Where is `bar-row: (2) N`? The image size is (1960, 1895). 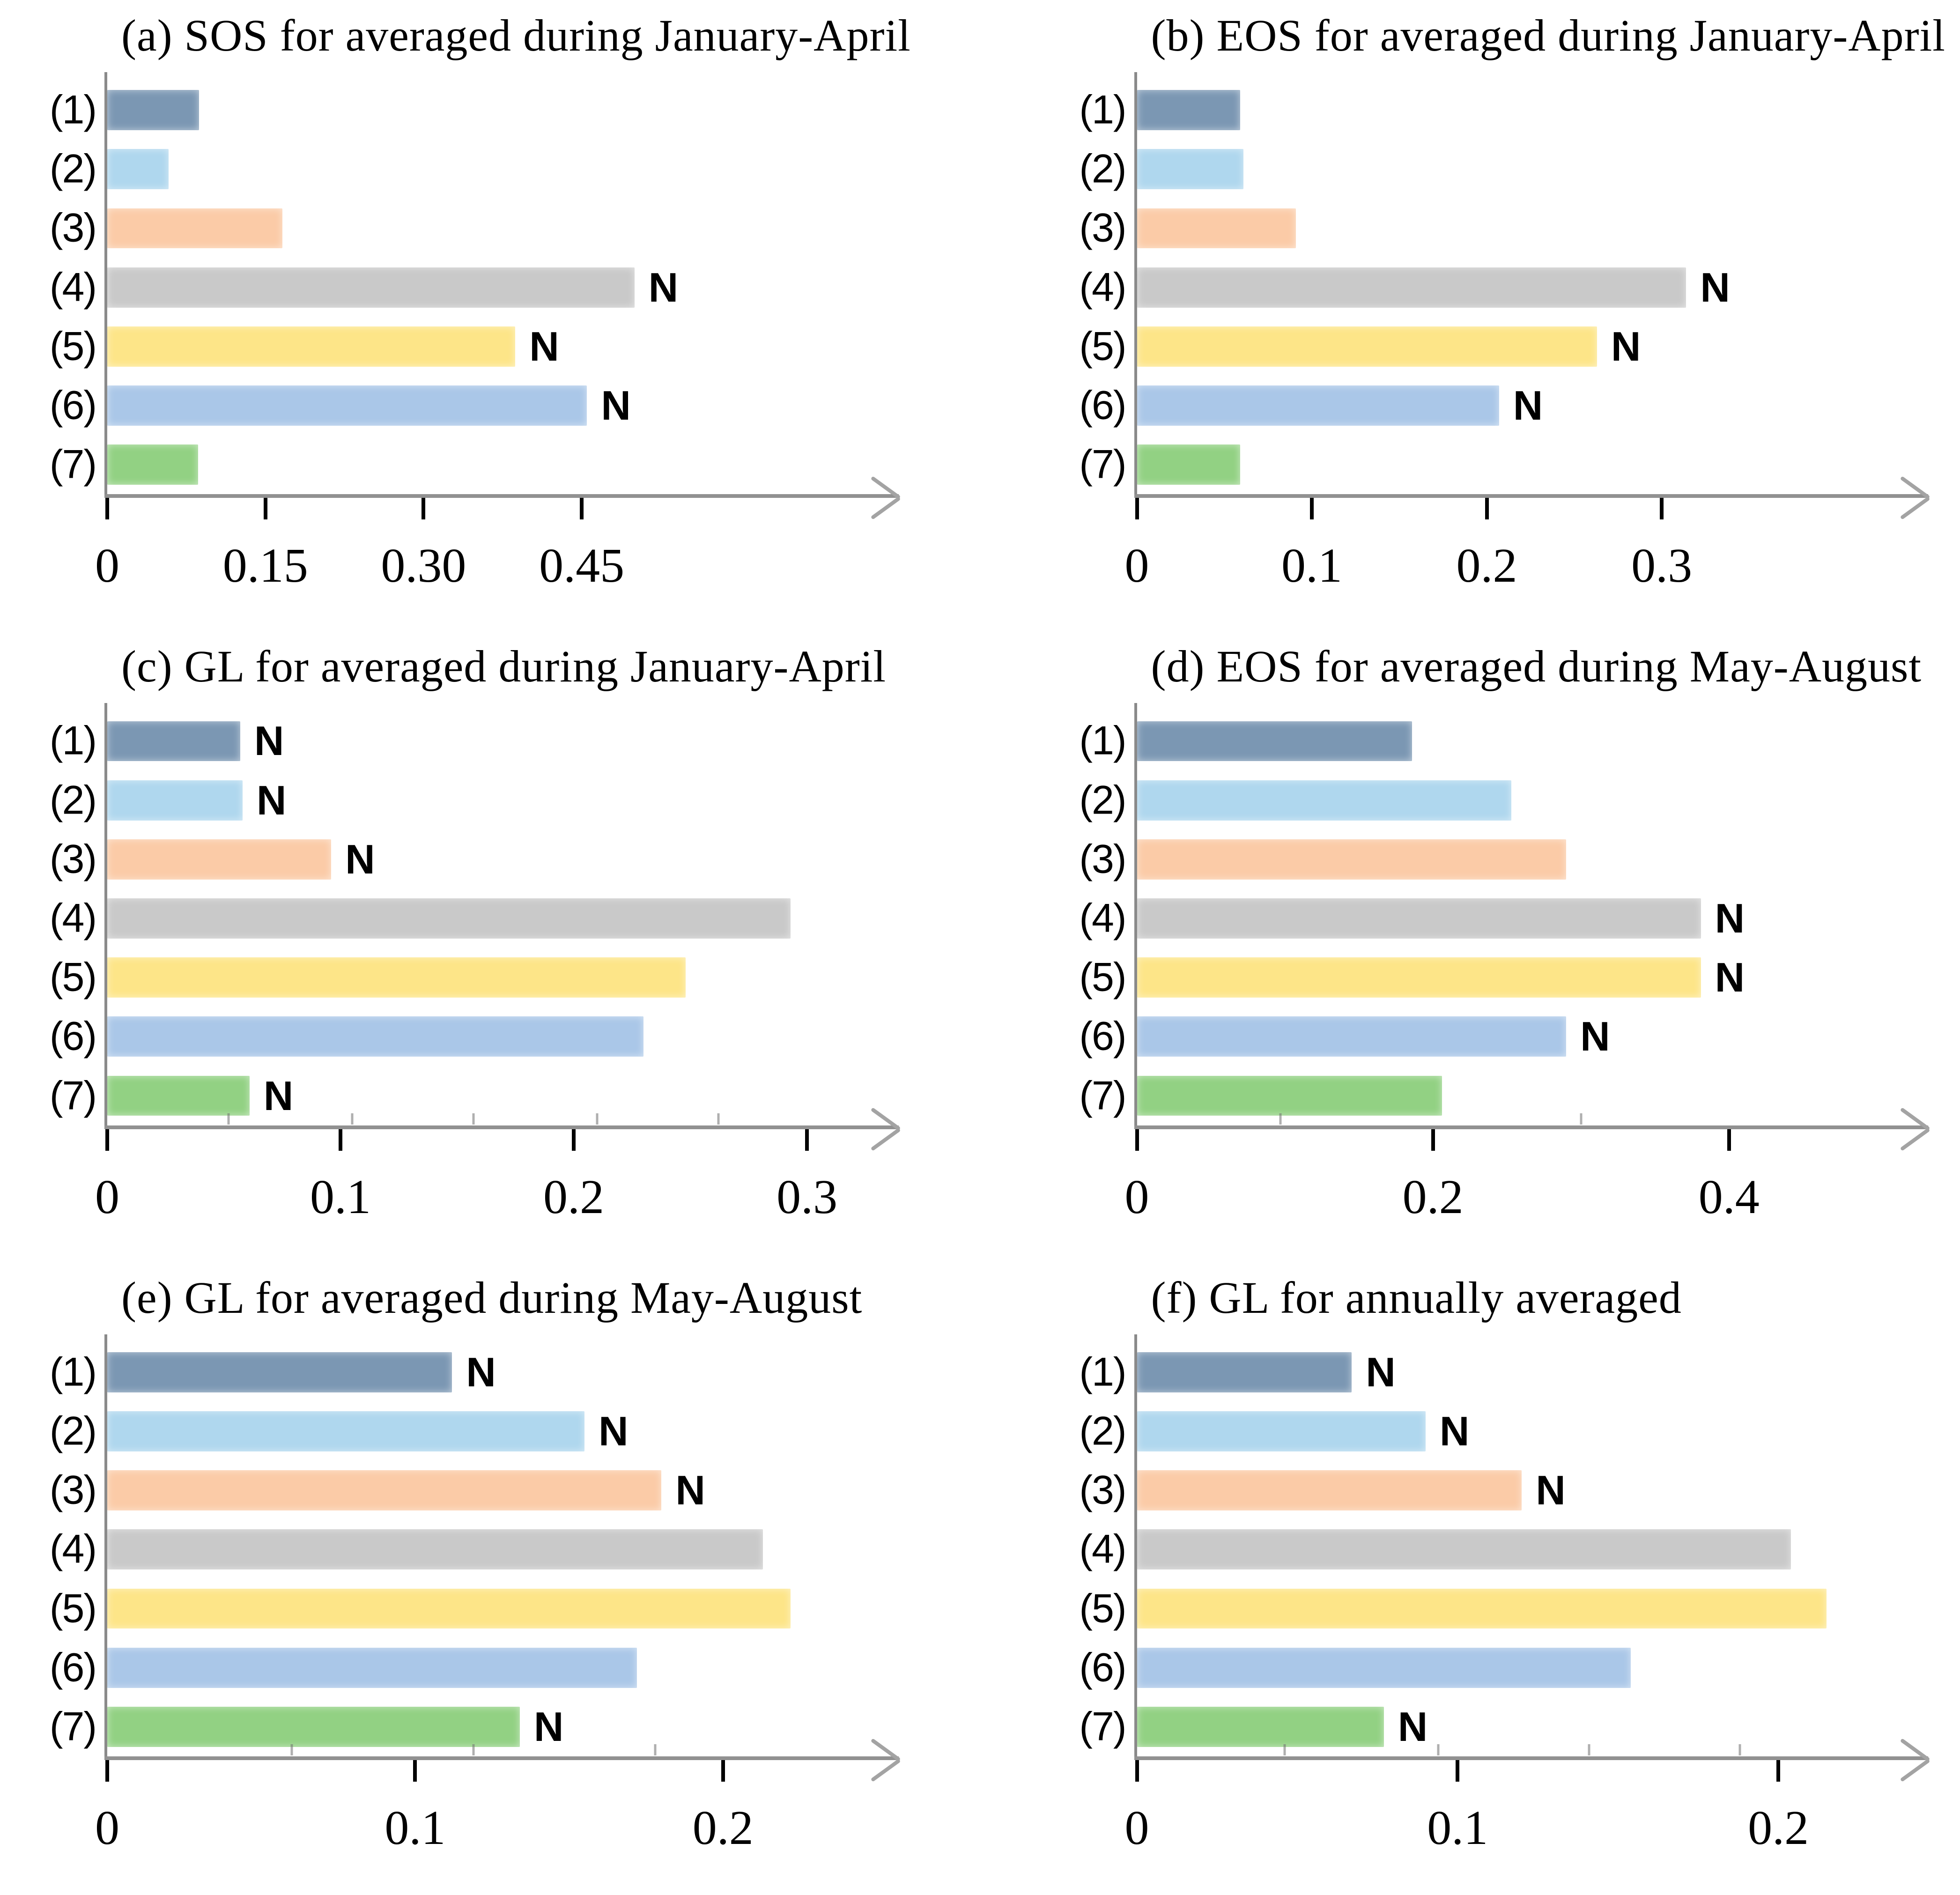 bar-row: (2) N is located at coordinates (1493, 1432).